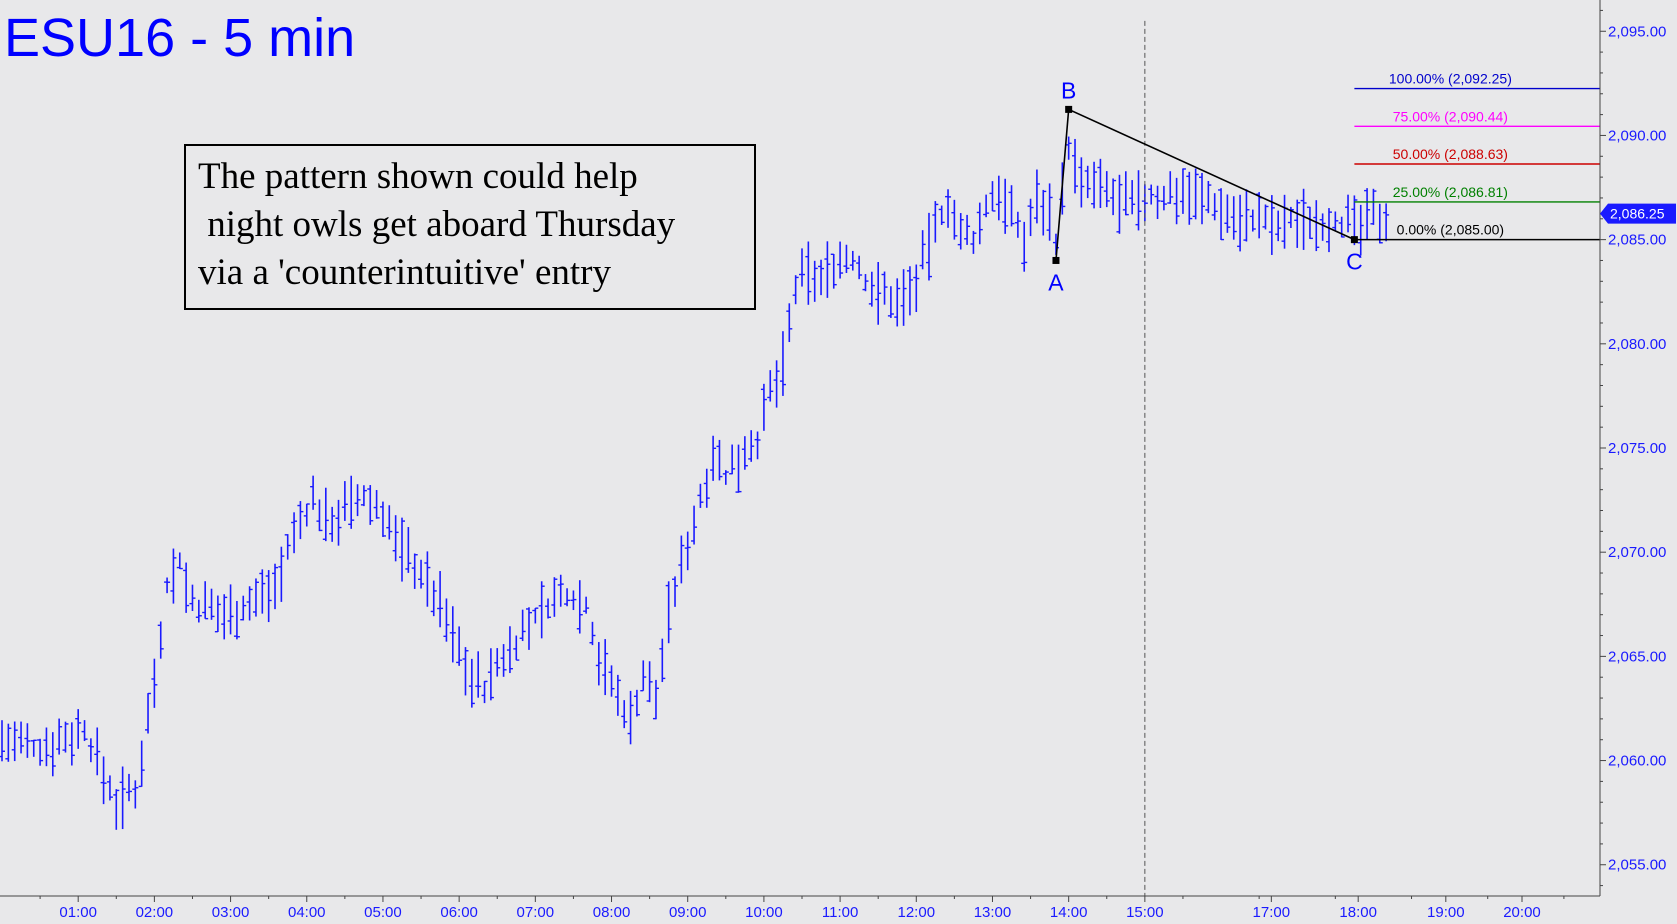  What do you see at coordinates (1056, 282) in the screenshot?
I see `wave-label-a: A` at bounding box center [1056, 282].